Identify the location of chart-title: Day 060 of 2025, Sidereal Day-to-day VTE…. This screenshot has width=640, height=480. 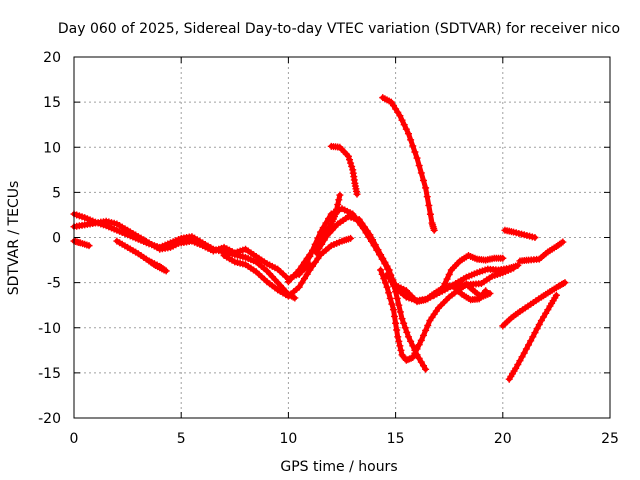
(339, 29).